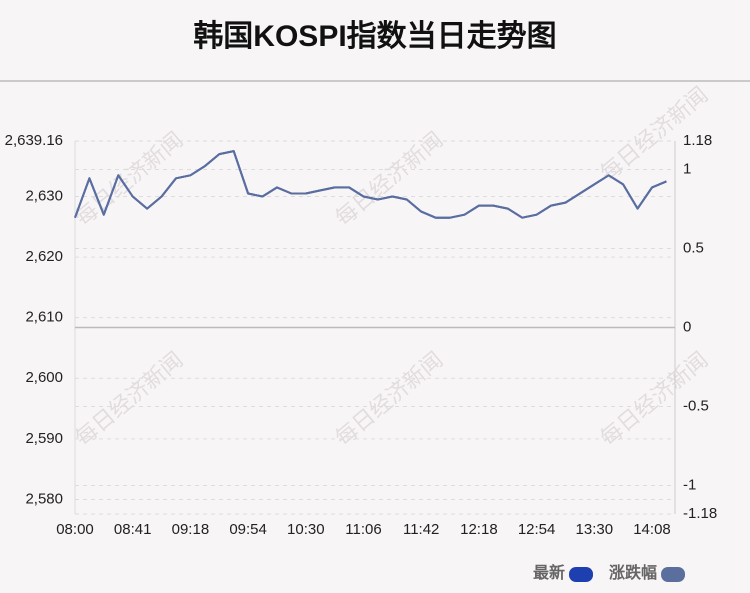 The image size is (750, 593). Describe the element at coordinates (44, 498) in the screenshot. I see `y-tick-label: 2,580` at that location.